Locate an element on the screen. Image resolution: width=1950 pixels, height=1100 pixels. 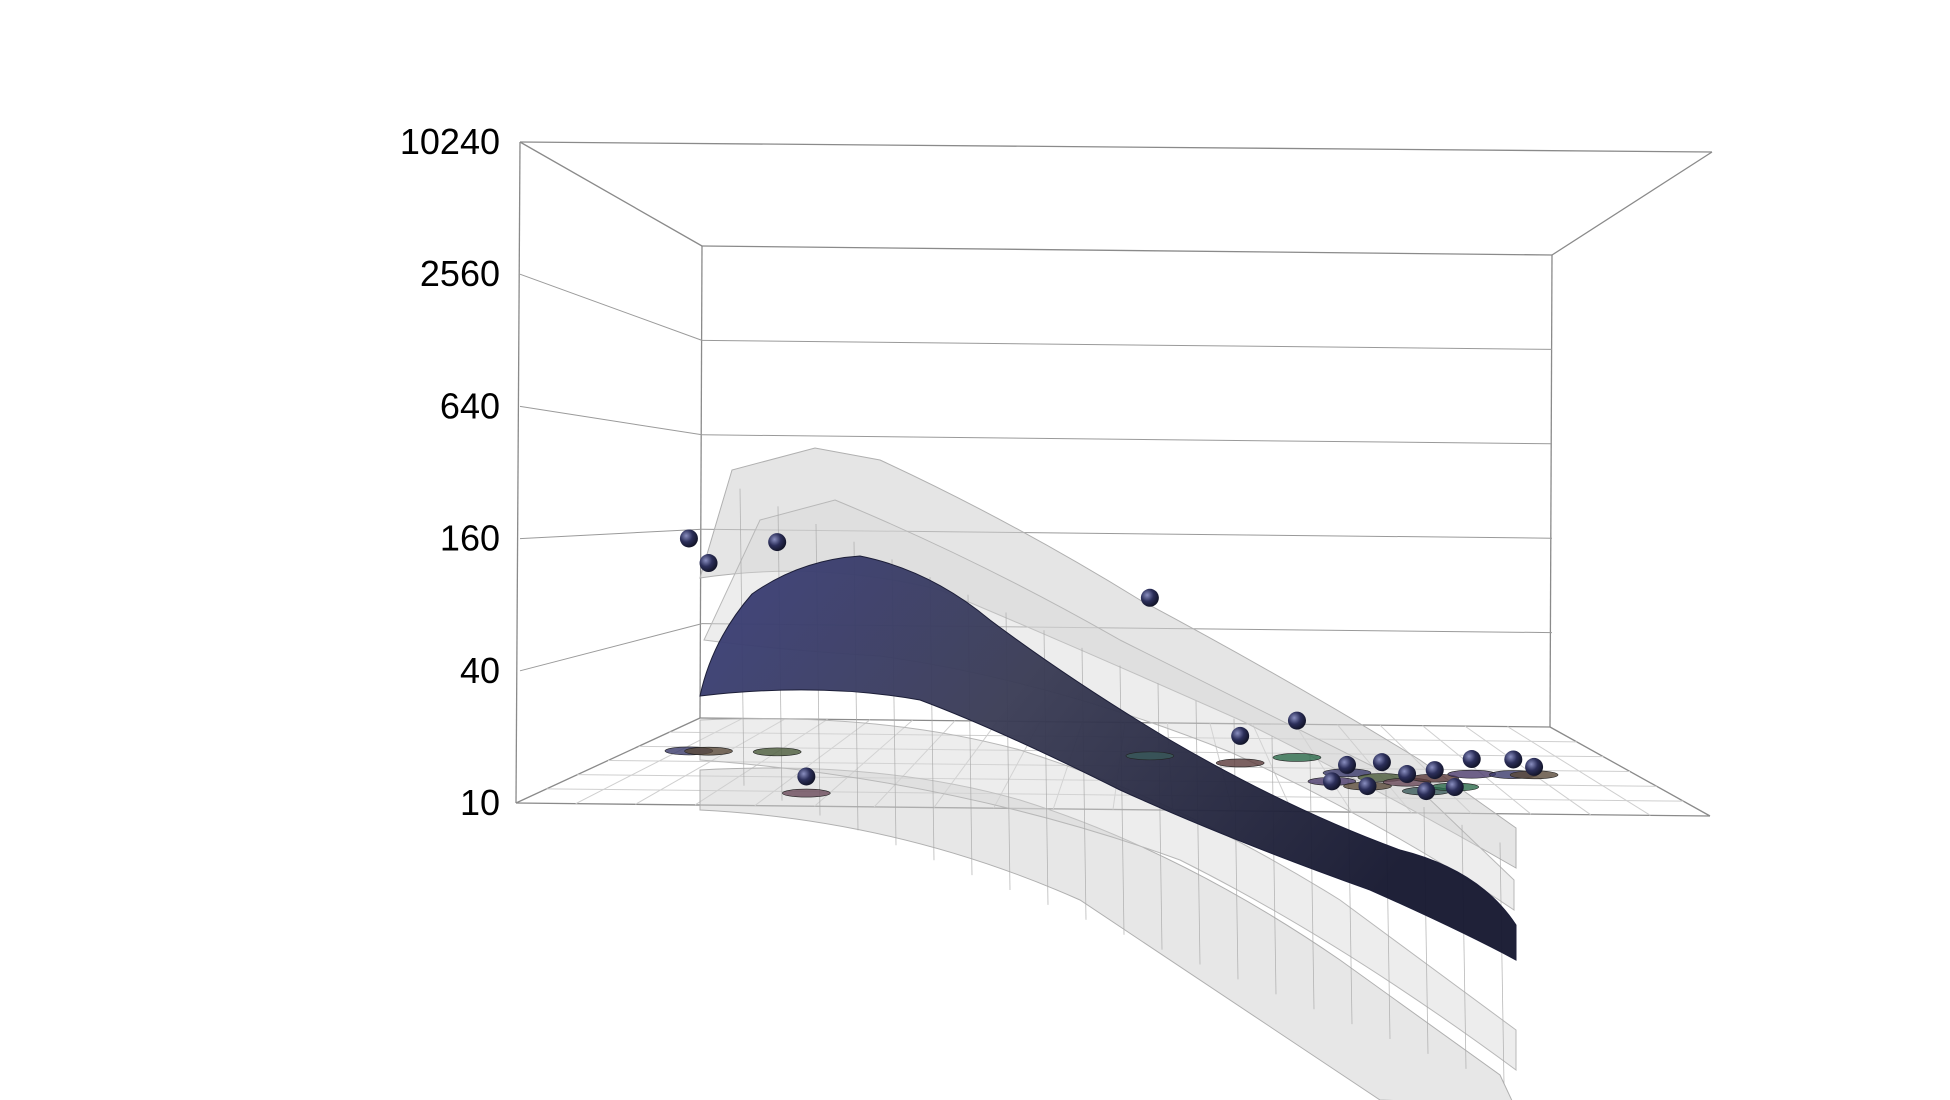
z-tick-label: 160 is located at coordinates (470, 538).